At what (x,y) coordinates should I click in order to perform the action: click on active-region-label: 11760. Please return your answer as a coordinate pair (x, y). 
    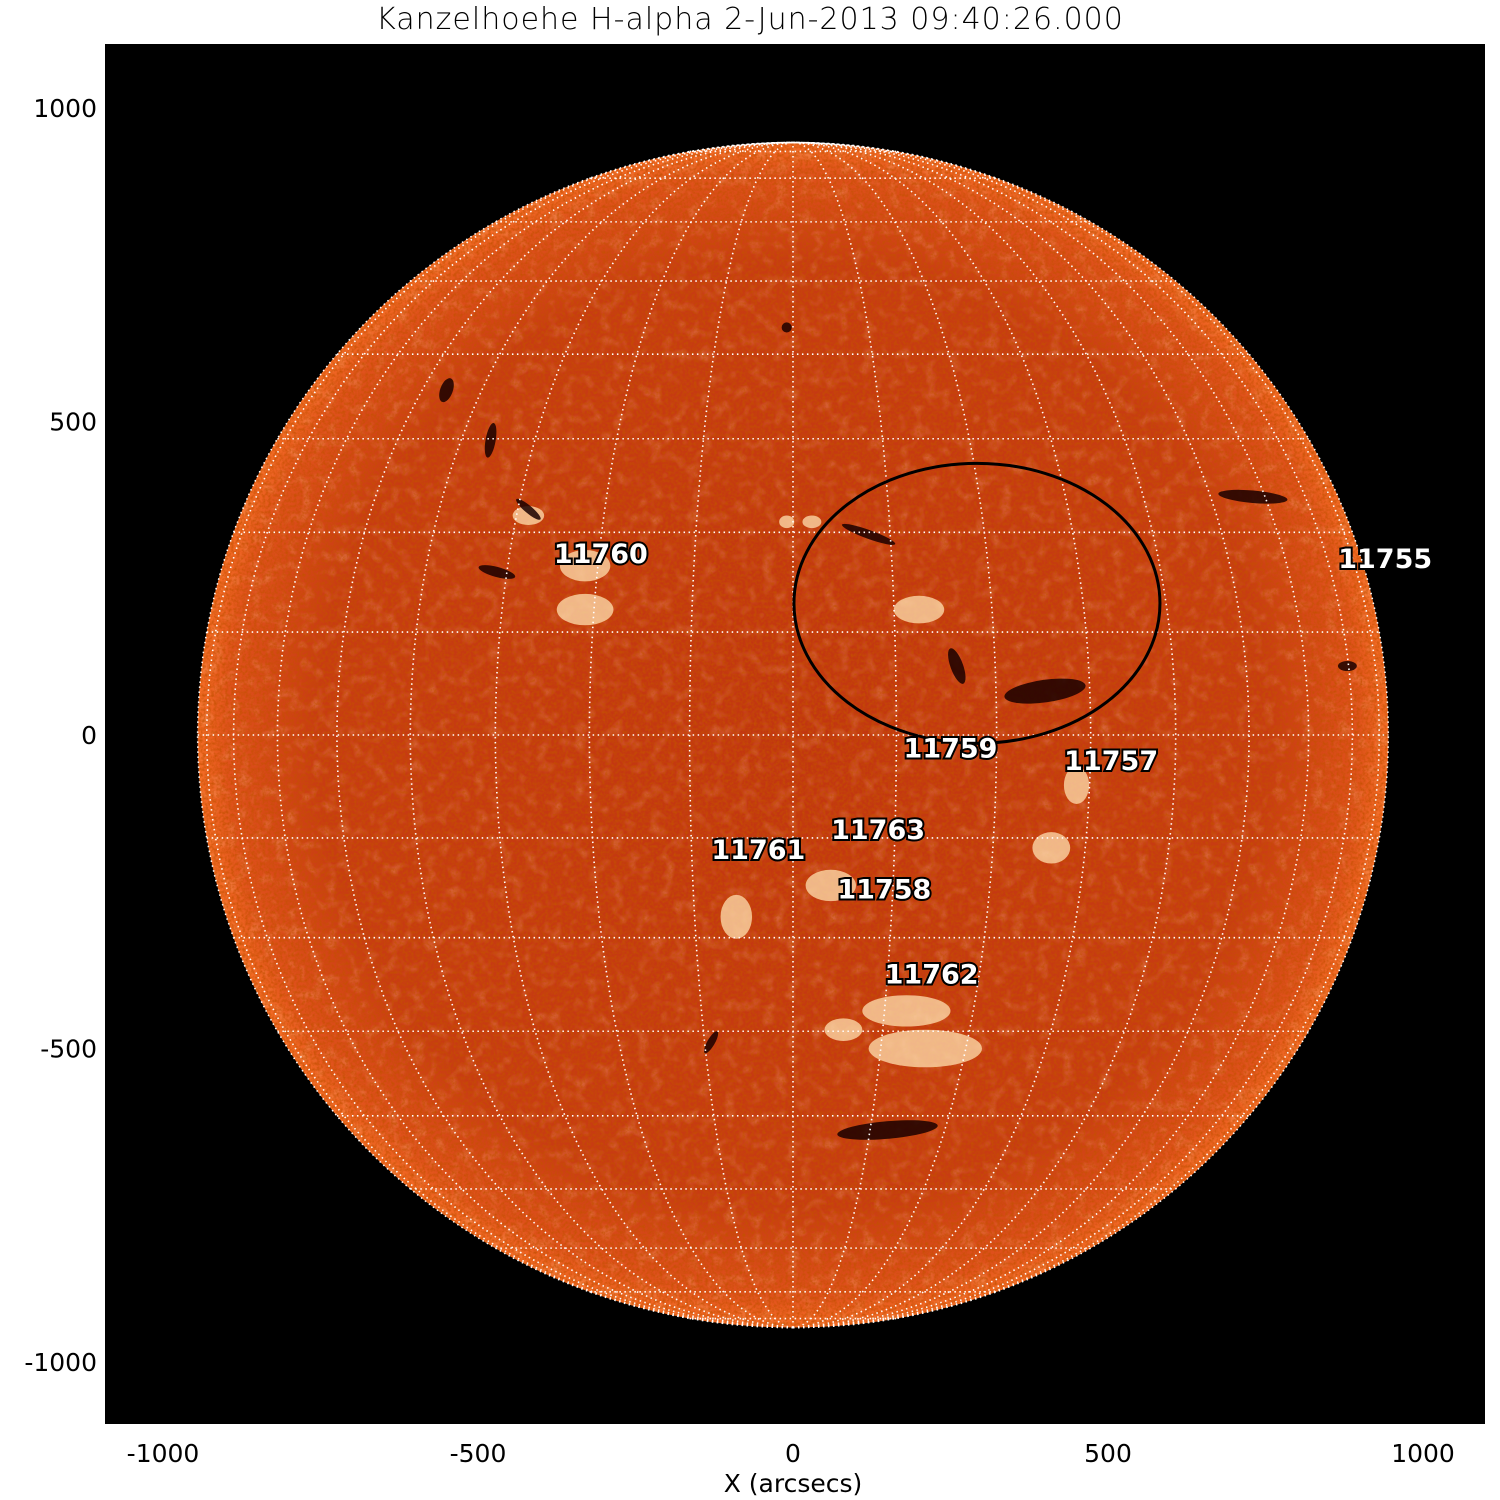
    Looking at the image, I should click on (601, 554).